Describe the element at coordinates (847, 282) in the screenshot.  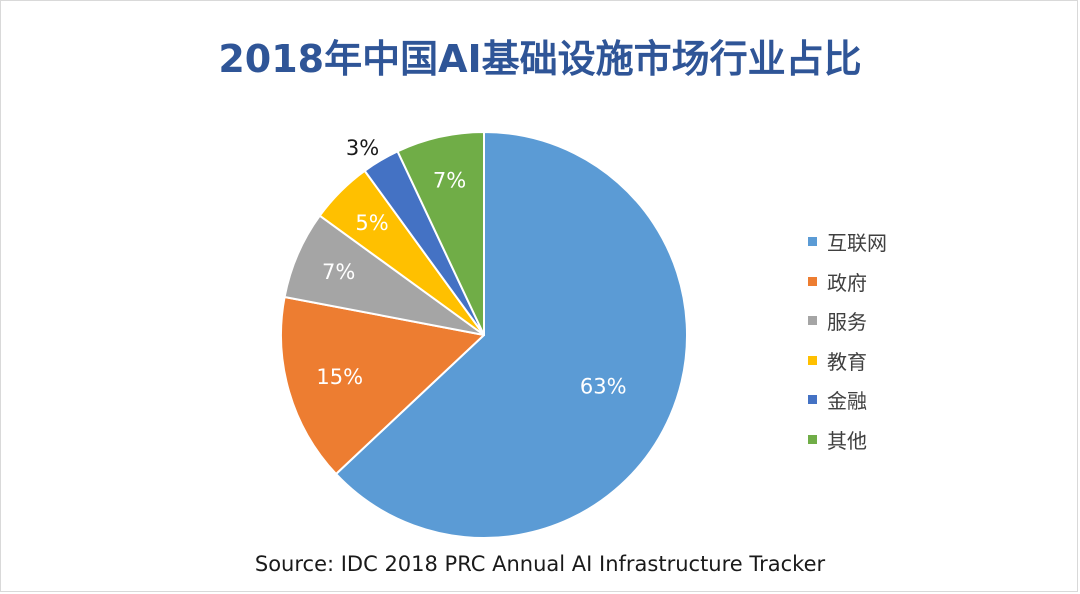
I see `legend-label: 政府` at that location.